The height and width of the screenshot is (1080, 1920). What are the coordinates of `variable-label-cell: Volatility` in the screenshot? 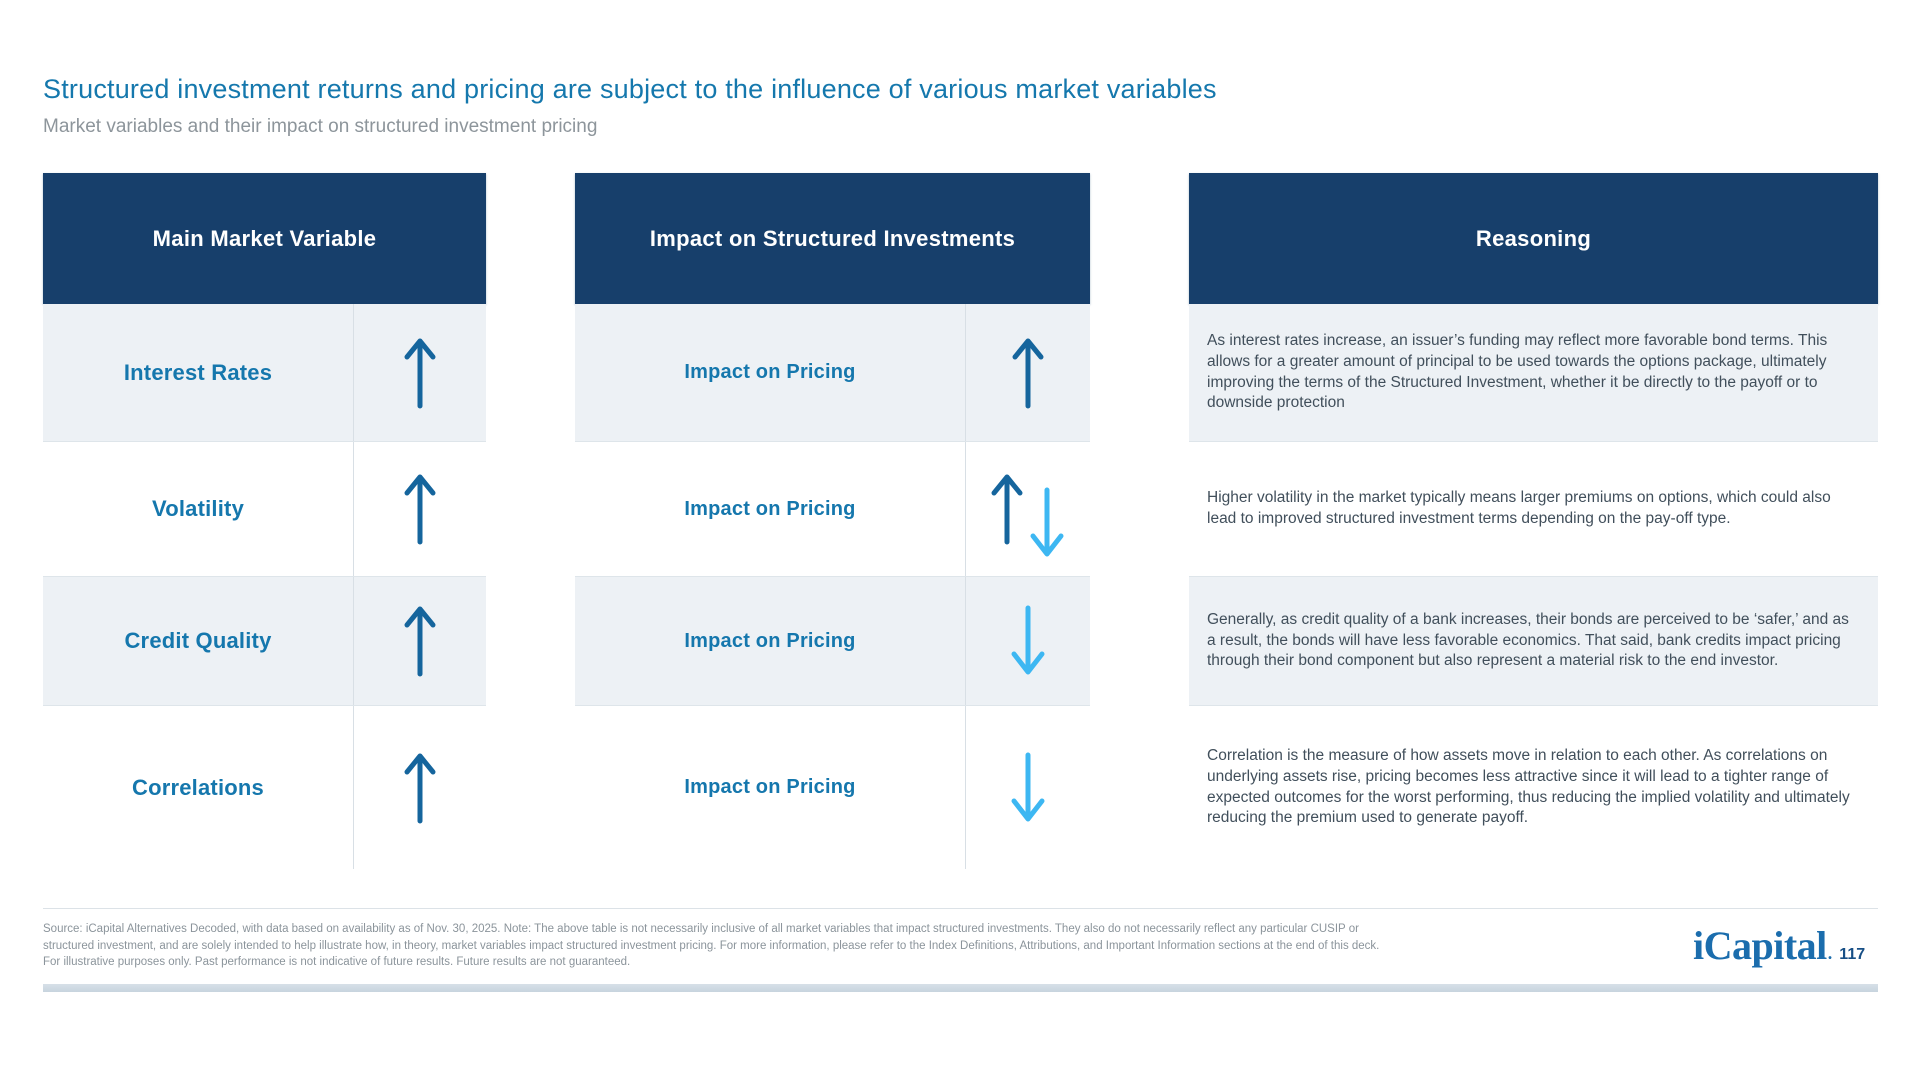 It's located at (198, 509).